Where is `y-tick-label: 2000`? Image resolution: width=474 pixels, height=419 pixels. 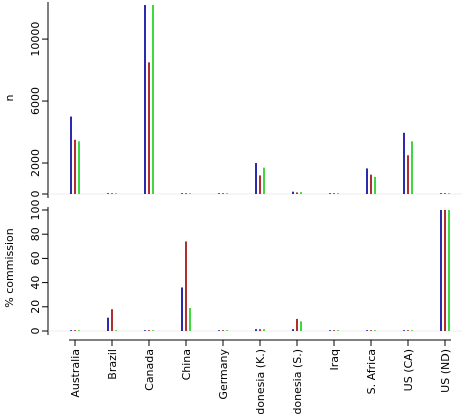 y-tick-label: 2000 is located at coordinates (35, 163).